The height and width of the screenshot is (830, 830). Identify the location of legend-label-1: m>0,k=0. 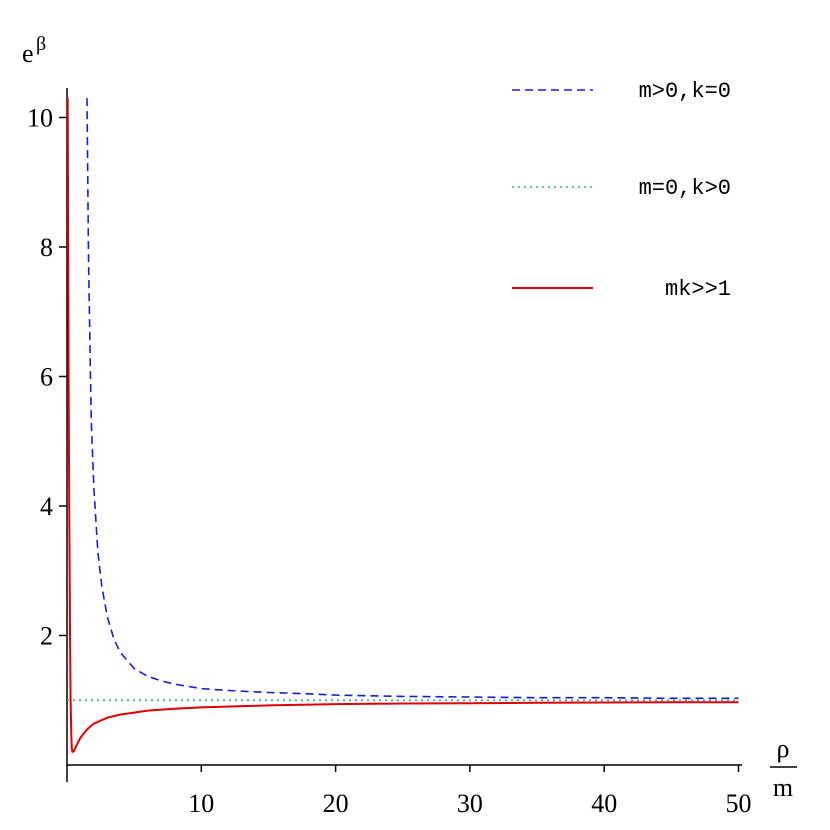
(685, 91).